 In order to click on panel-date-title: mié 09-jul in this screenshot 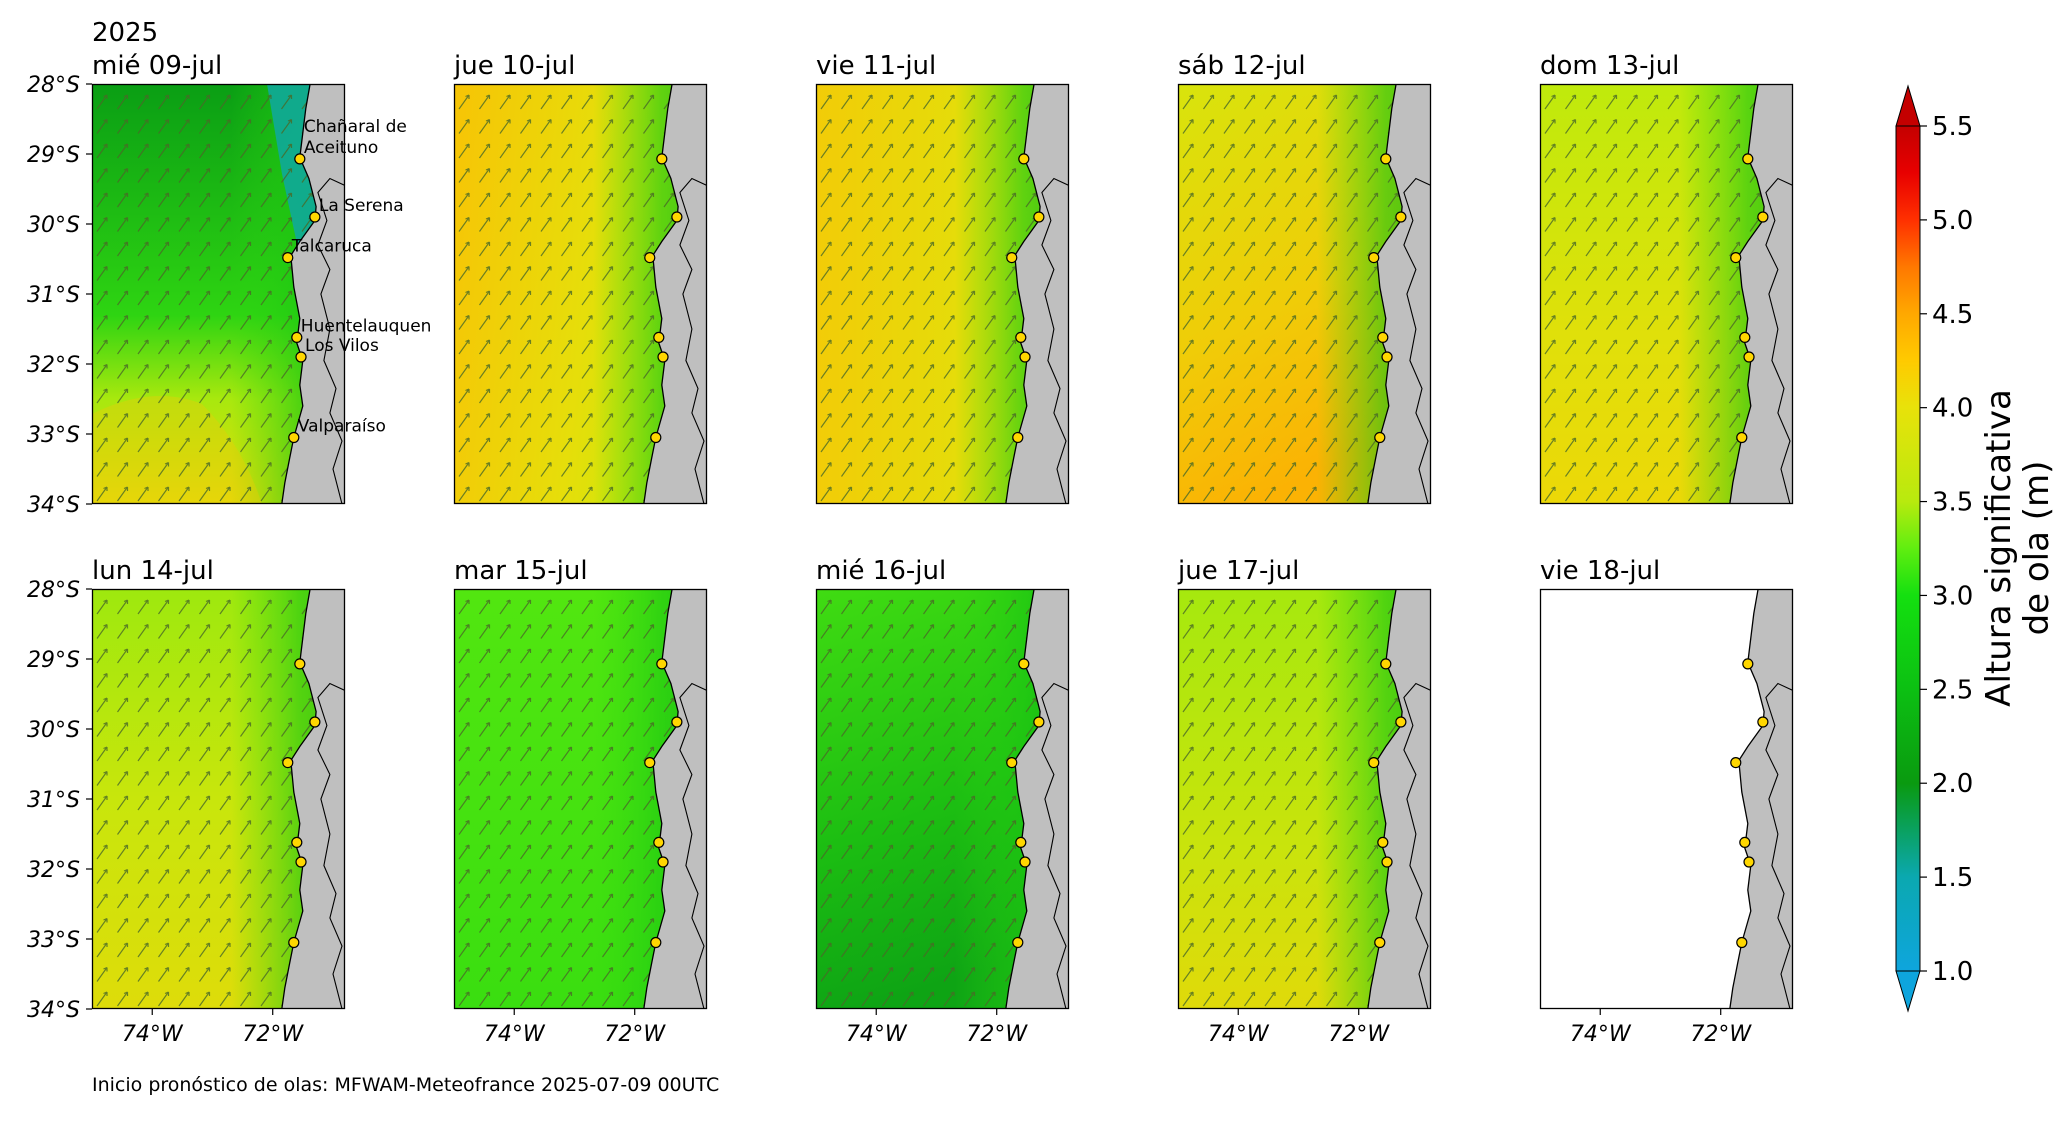, I will do `click(157, 66)`.